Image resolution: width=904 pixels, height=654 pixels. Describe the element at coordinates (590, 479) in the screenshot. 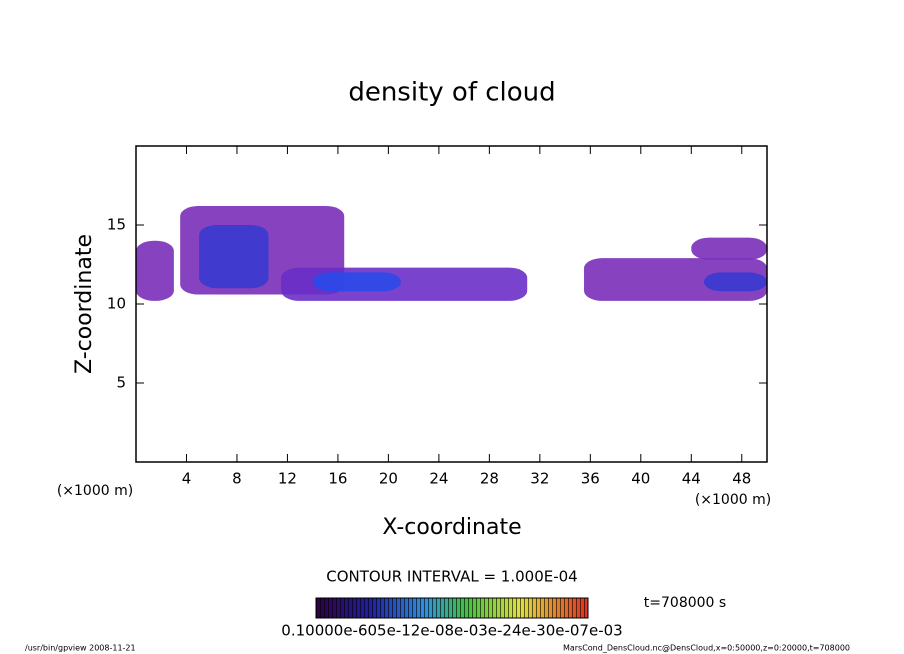

I see `x-tick-label: 36` at that location.